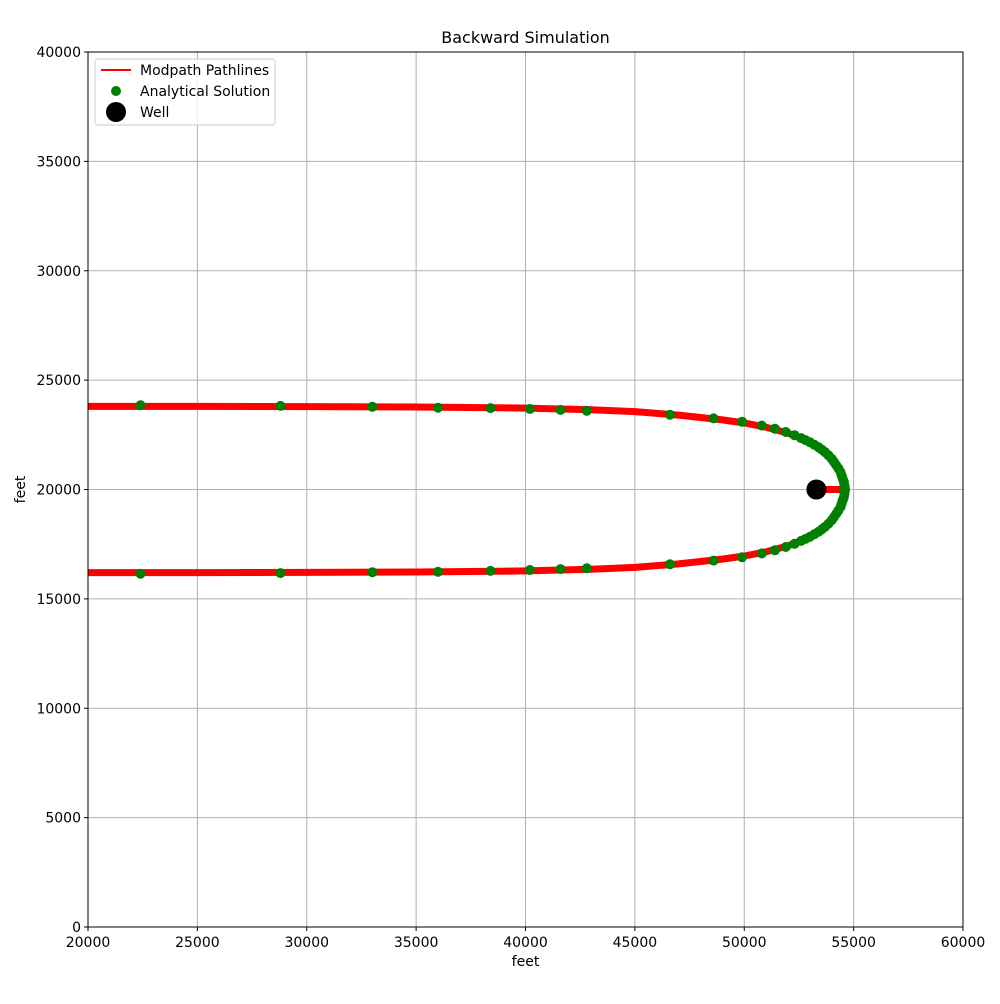  What do you see at coordinates (744, 943) in the screenshot?
I see `x-tick-label: 50000` at bounding box center [744, 943].